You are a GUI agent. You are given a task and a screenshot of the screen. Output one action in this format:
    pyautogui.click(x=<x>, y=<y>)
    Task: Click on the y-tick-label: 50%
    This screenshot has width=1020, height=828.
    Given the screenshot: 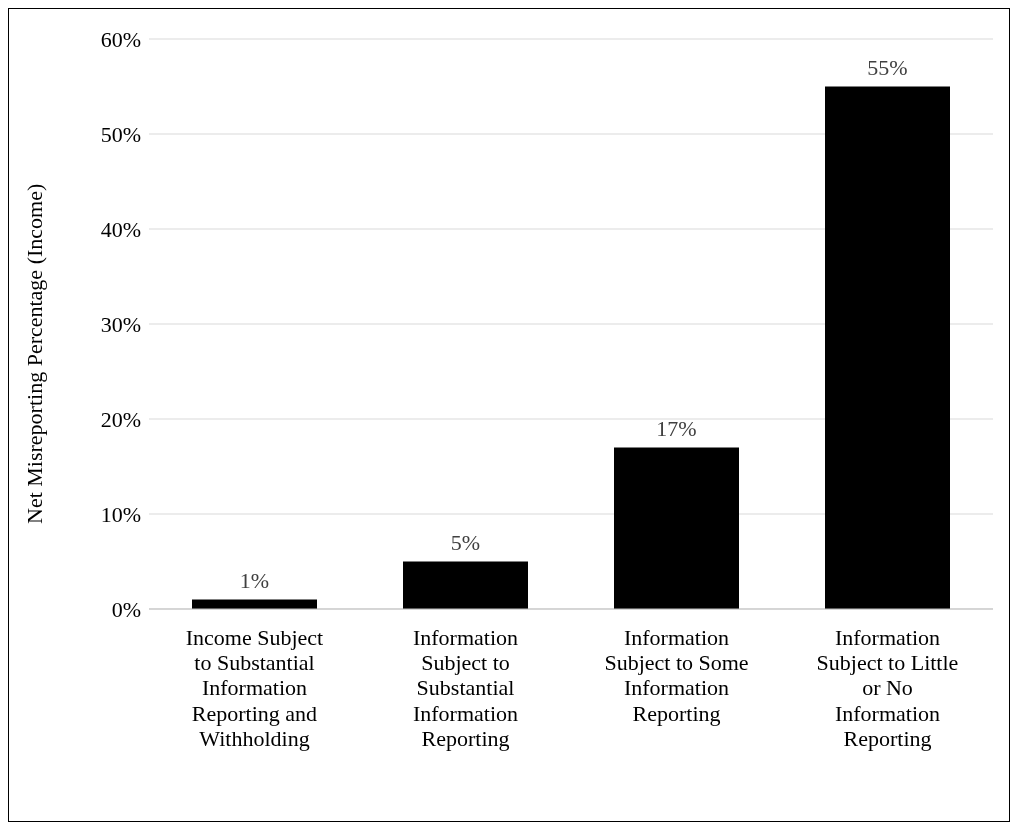 What is the action you would take?
    pyautogui.click(x=120, y=134)
    